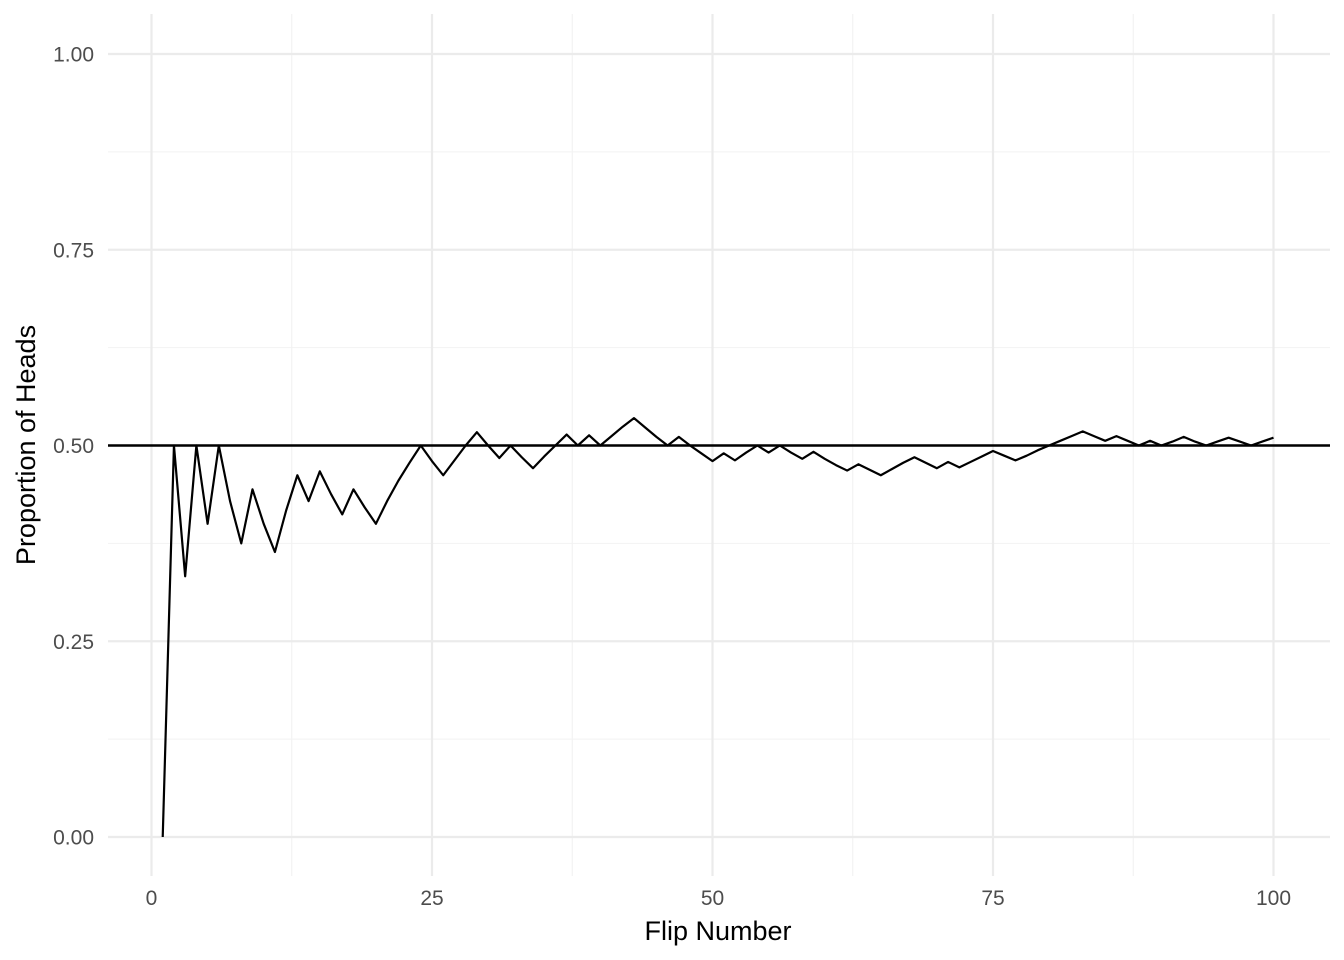 The image size is (1344, 960). What do you see at coordinates (73, 55) in the screenshot?
I see `y-tick-label: 1.00` at bounding box center [73, 55].